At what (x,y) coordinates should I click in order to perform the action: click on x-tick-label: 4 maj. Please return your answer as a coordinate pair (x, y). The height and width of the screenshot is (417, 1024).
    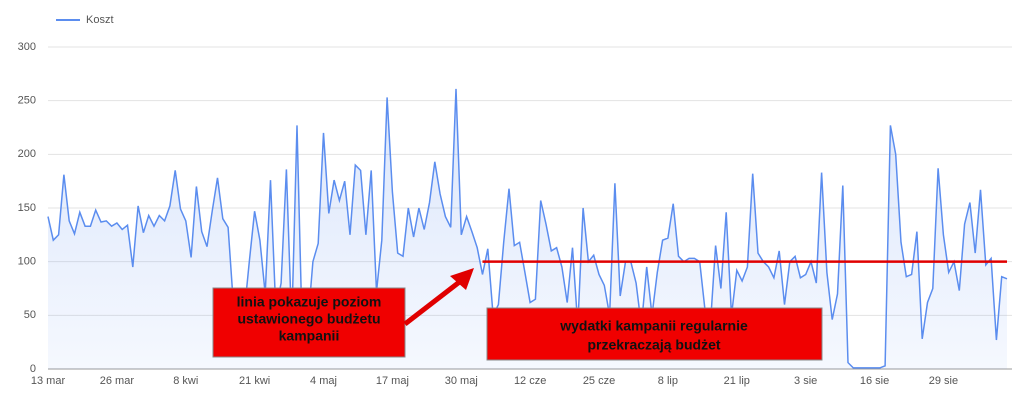
    Looking at the image, I should click on (323, 381).